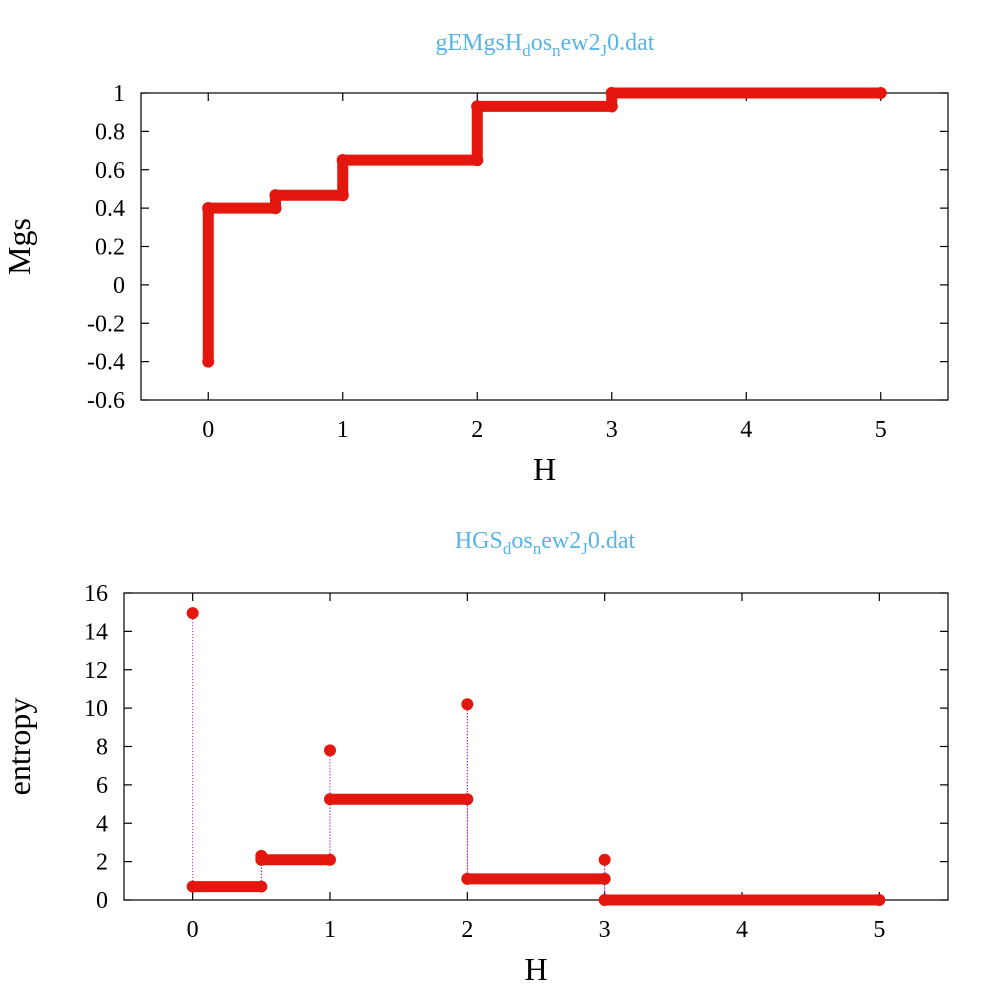 This screenshot has height=1000, width=1000. I want to click on y-tick-label: -0.4, so click(106, 363).